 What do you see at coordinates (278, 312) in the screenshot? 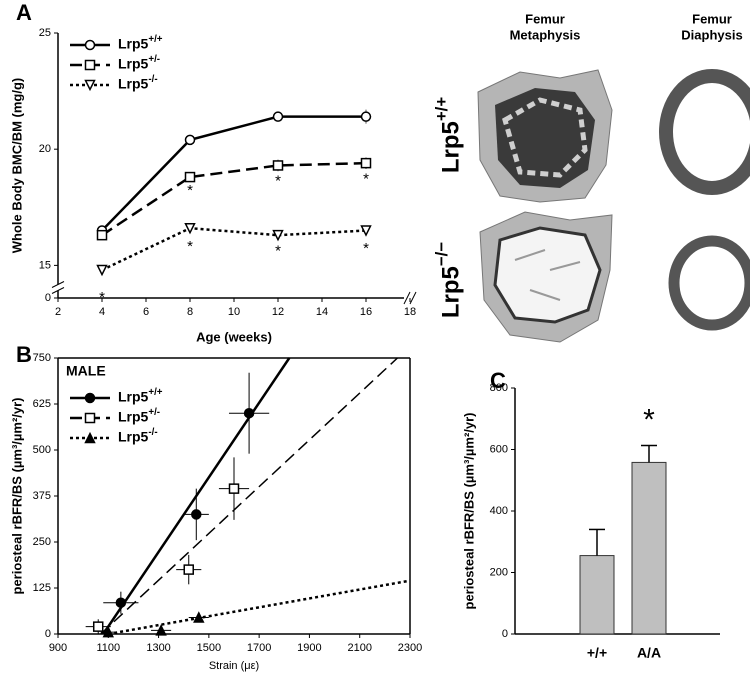
I see `x-tick-label: 12` at bounding box center [278, 312].